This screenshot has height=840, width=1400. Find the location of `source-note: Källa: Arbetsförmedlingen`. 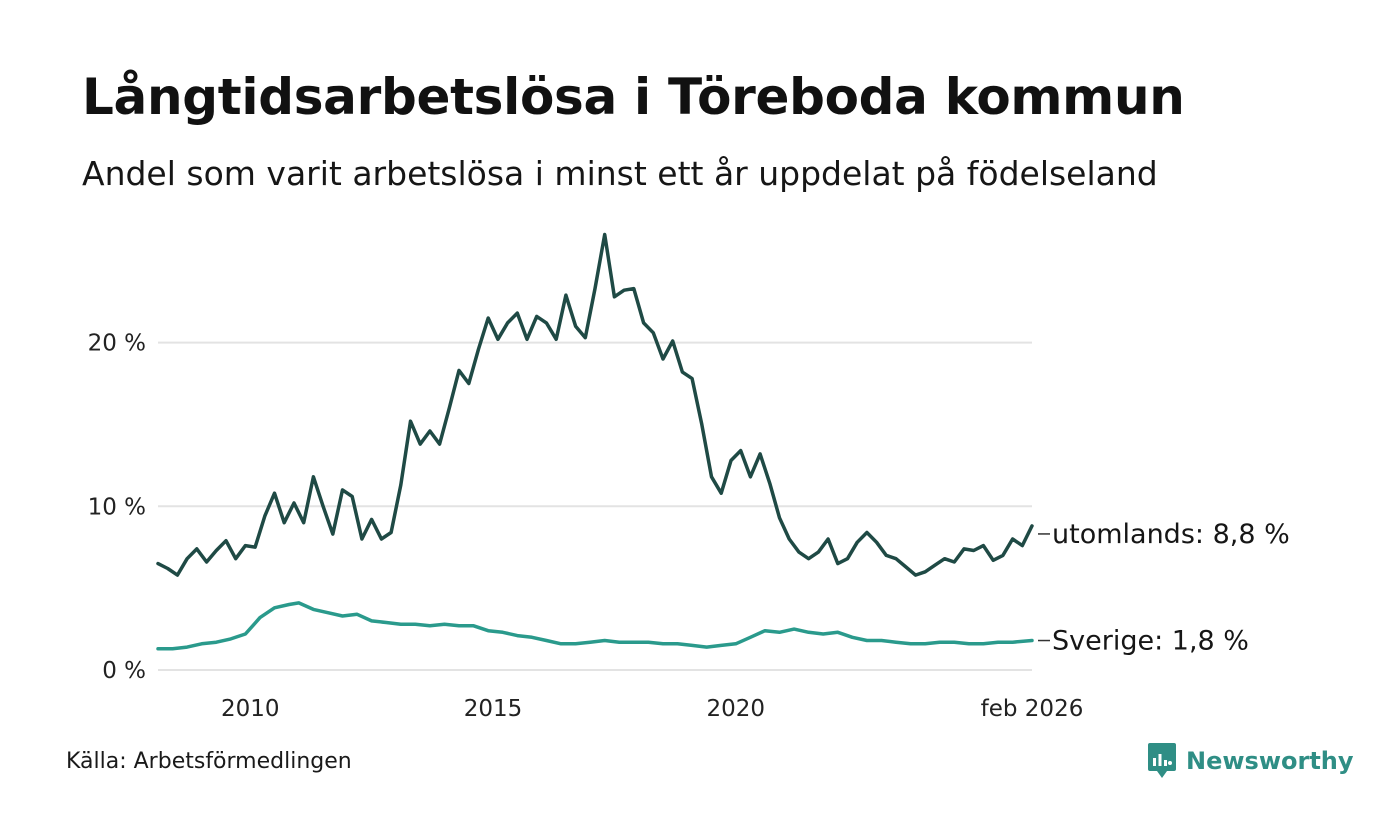

source-note: Källa: Arbetsförmedlingen is located at coordinates (209, 761).